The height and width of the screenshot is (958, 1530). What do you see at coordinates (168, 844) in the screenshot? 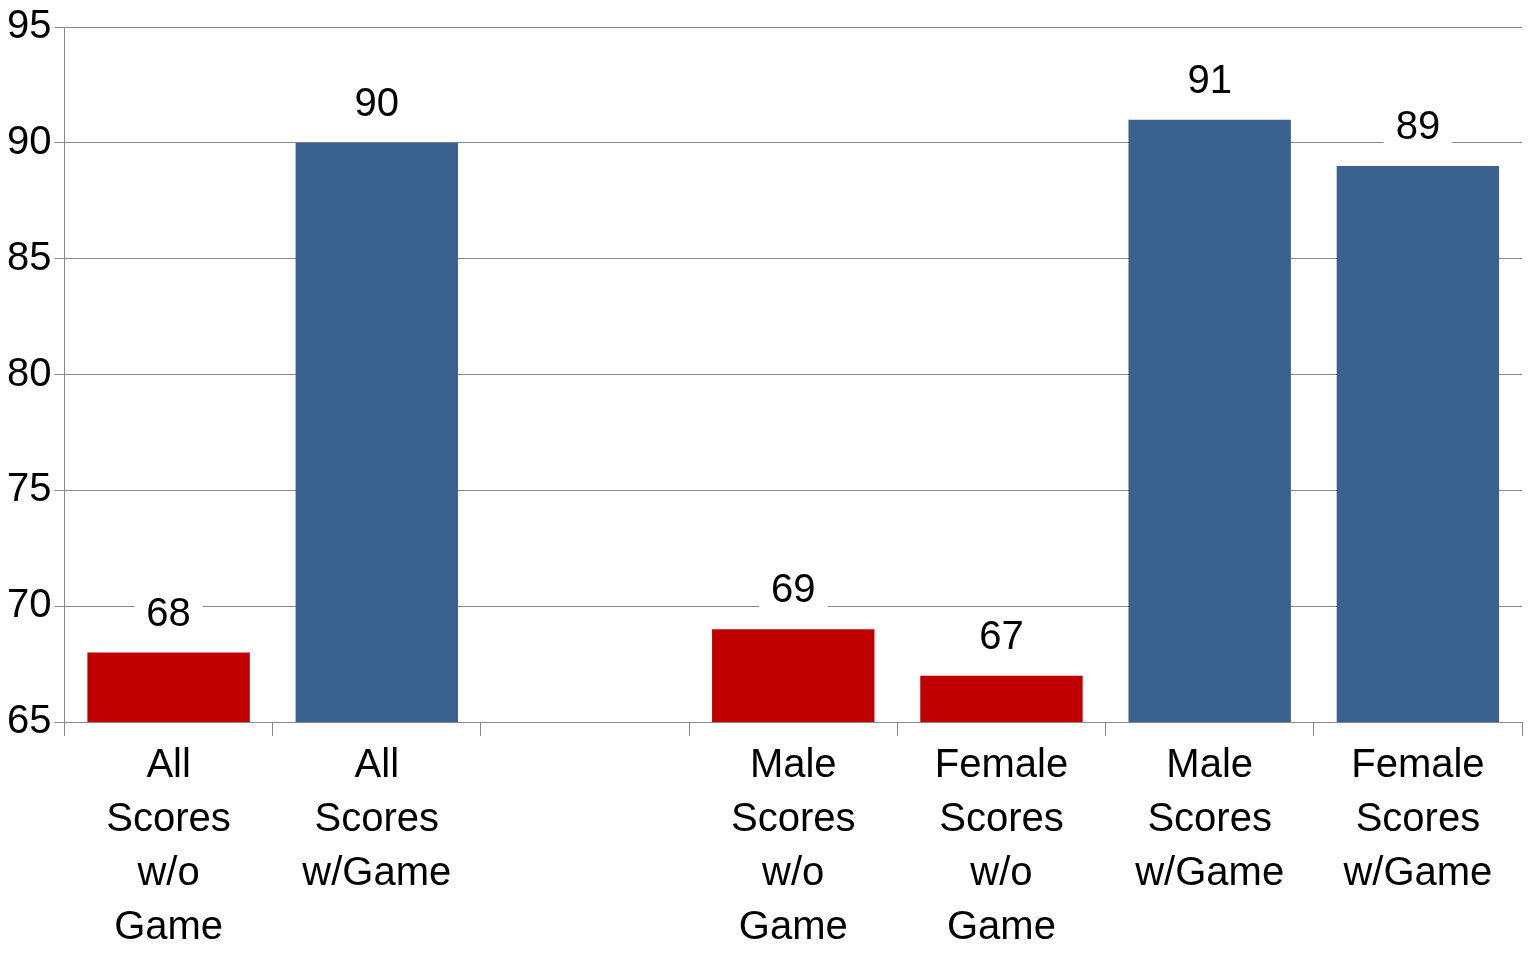
I see `x-tick-label: All Scores w/o Game` at bounding box center [168, 844].